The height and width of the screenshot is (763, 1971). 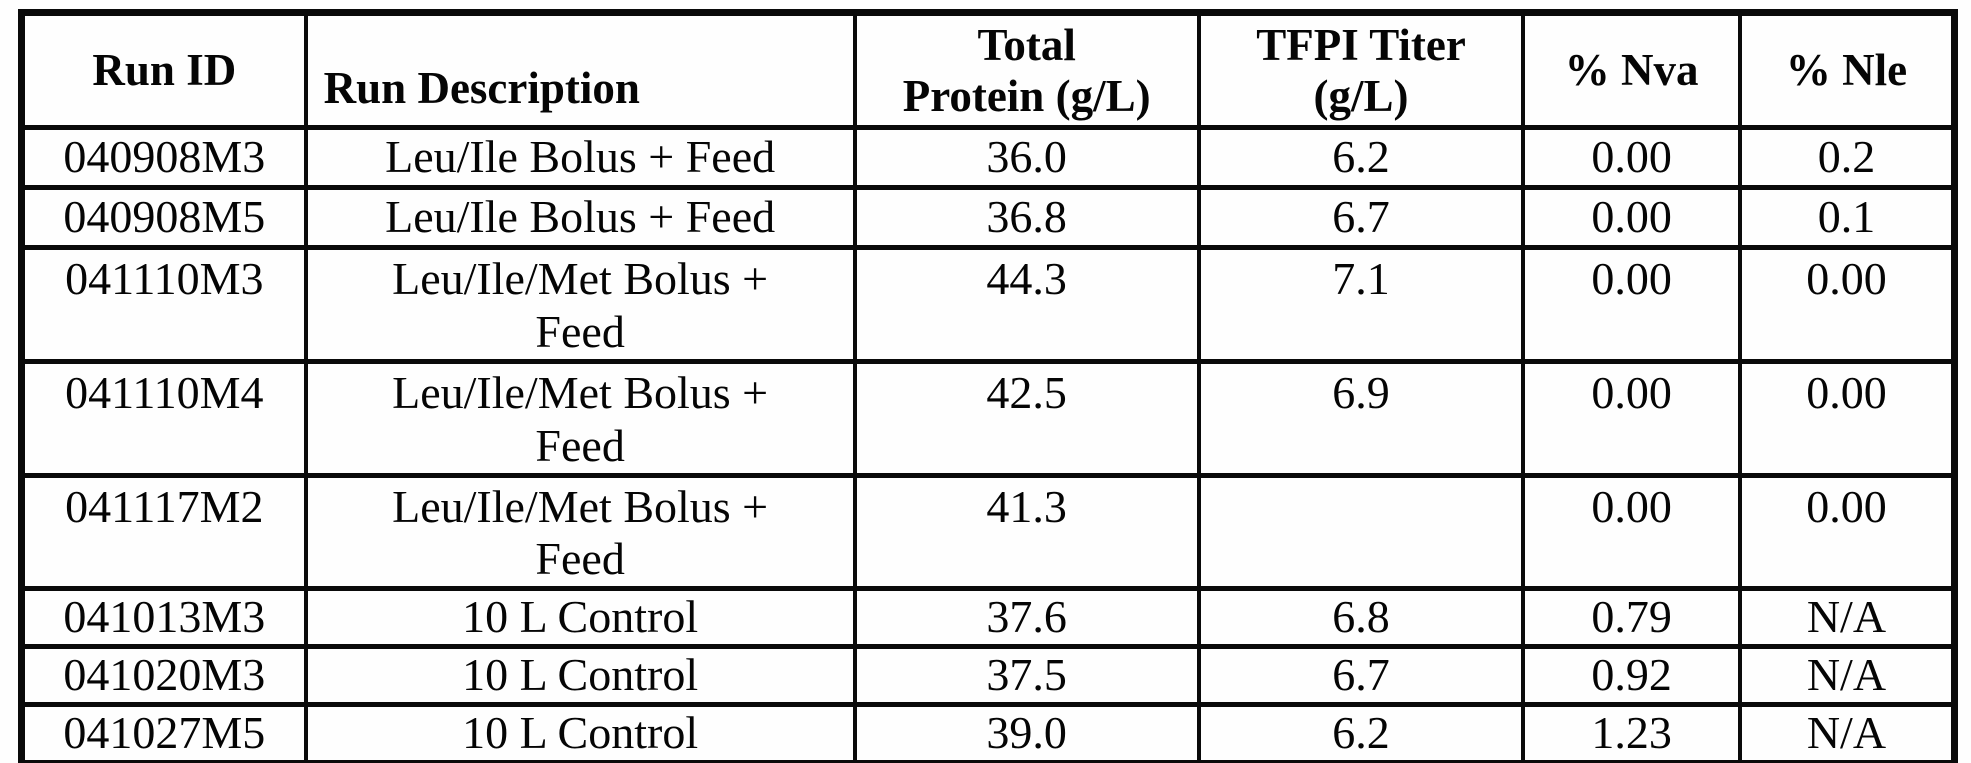 What do you see at coordinates (163, 418) in the screenshot?
I see `cell-run-id: 041110M4` at bounding box center [163, 418].